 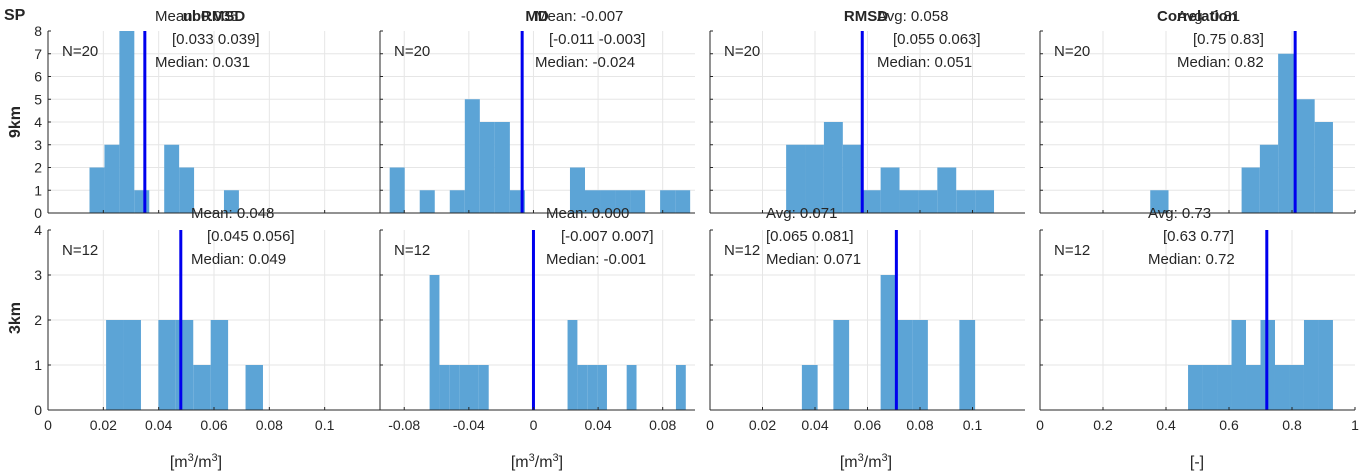 I want to click on count-label-9km-ubrmsd: N=20, so click(x=80, y=51).